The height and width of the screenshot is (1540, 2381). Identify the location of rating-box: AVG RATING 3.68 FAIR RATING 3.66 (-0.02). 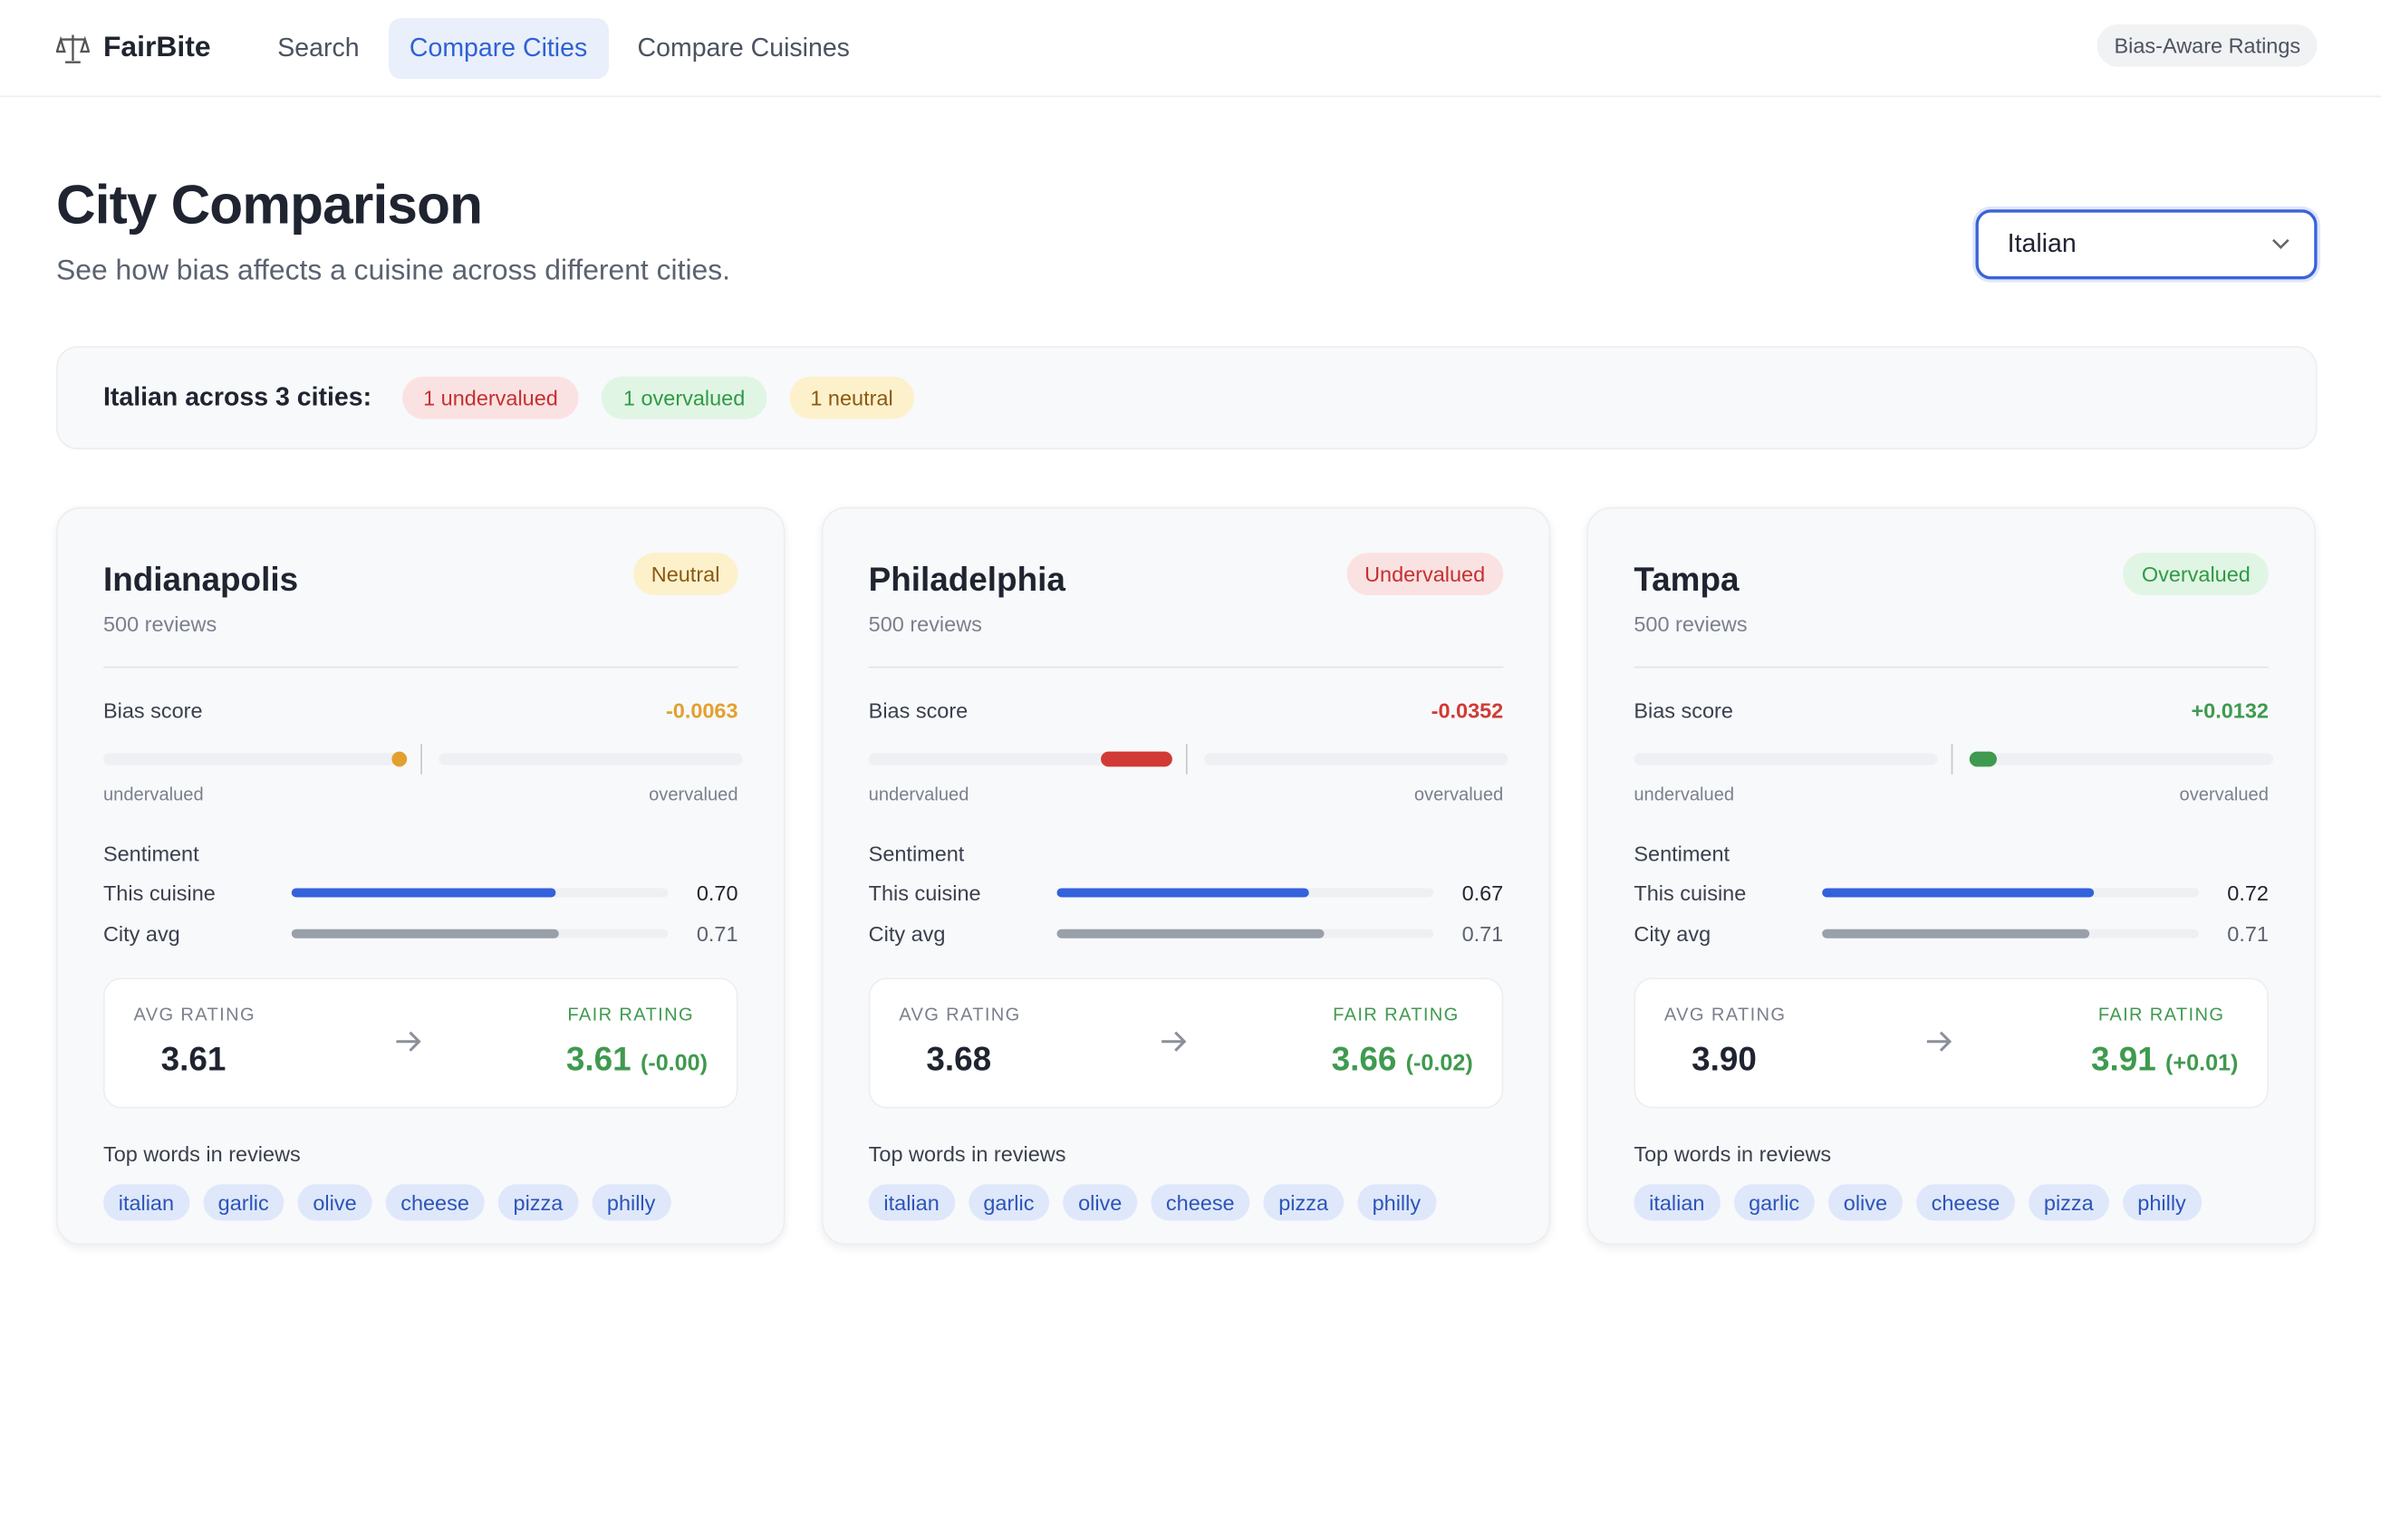
(1186, 1043).